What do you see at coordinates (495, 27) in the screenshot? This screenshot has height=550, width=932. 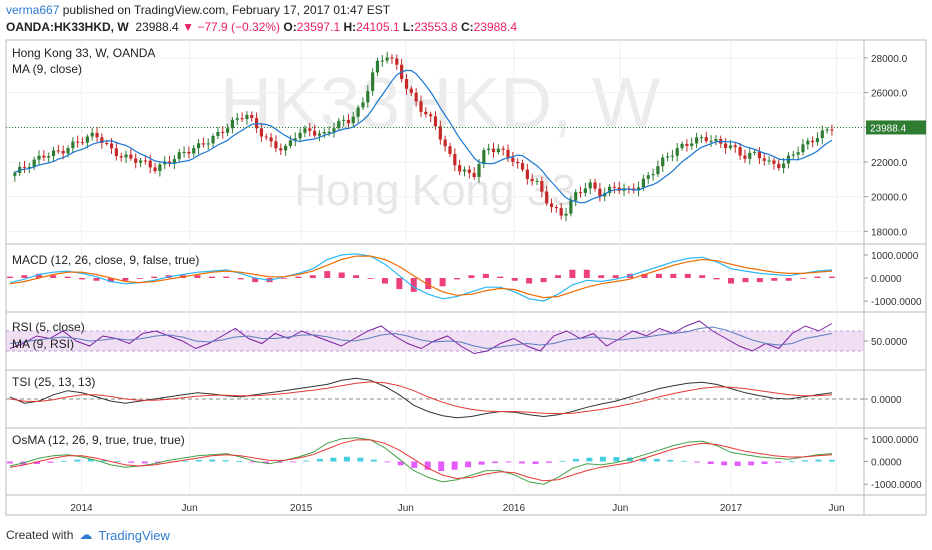 I see `close-value: 23988.4` at bounding box center [495, 27].